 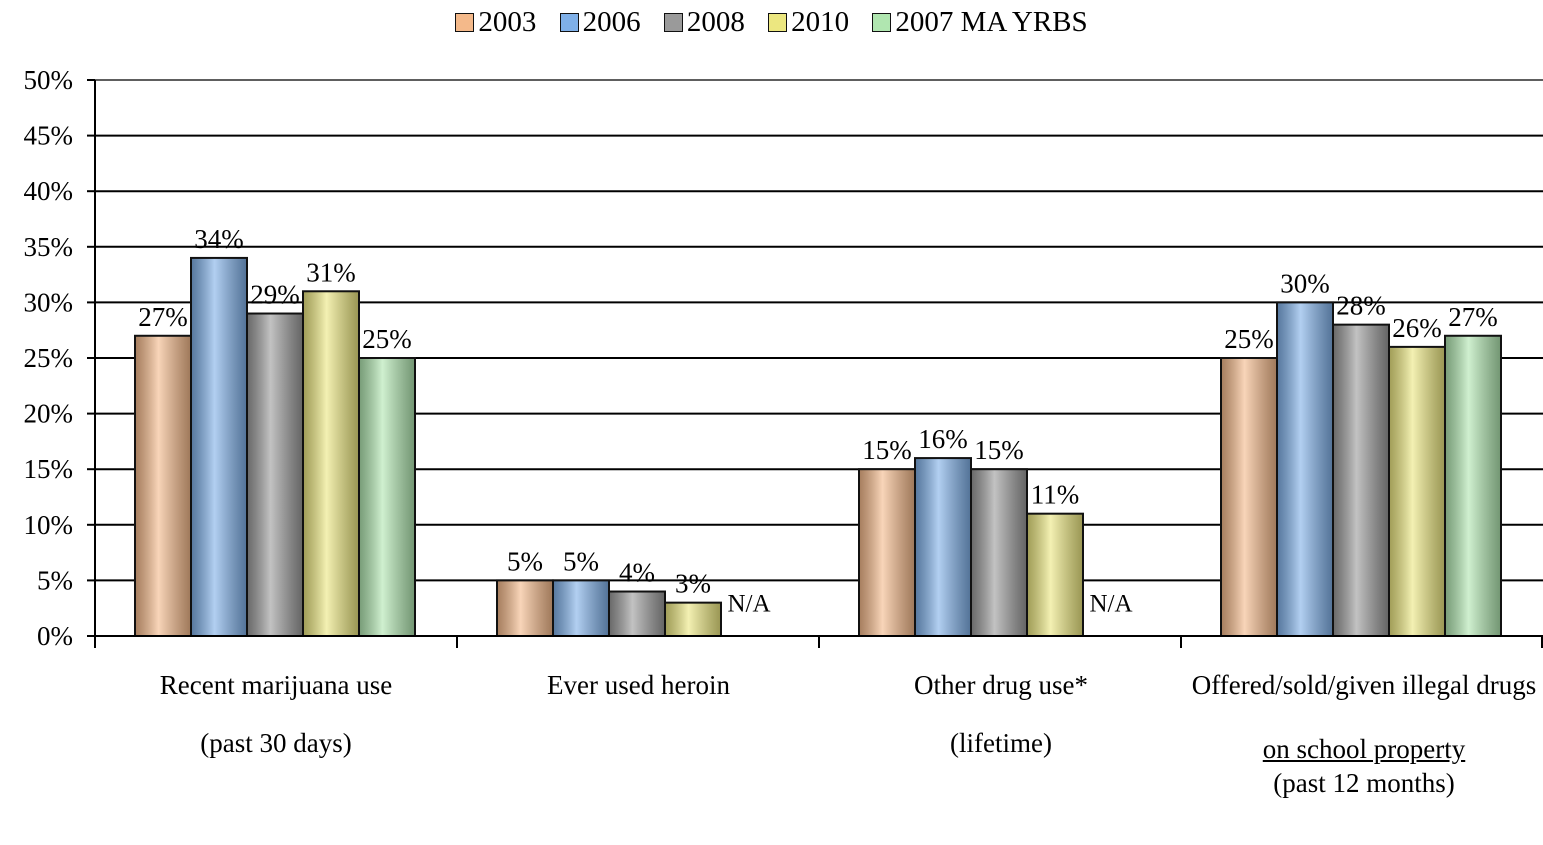 What do you see at coordinates (569, 22) in the screenshot?
I see `legend-swatch-2006` at bounding box center [569, 22].